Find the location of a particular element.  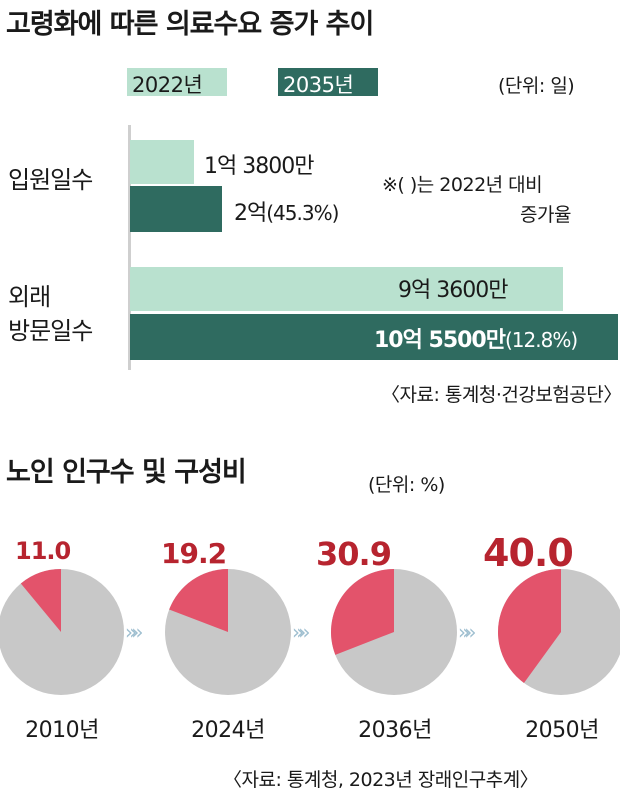

bar-chart-source: 〈자료: 통계청·건강보험공단〉 is located at coordinates (500, 395).